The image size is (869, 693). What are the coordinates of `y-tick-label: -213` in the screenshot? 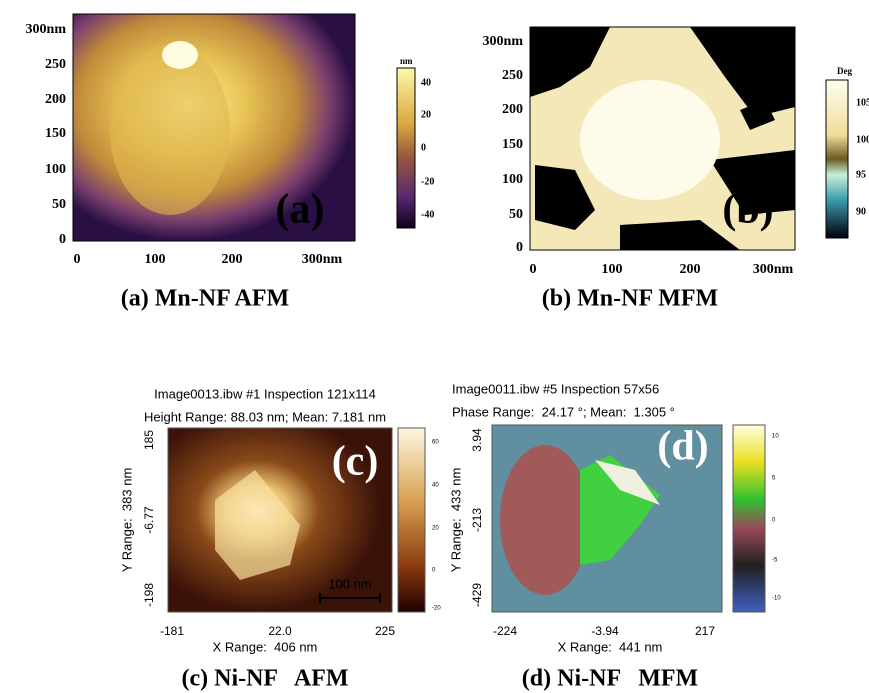 It's located at (477, 520).